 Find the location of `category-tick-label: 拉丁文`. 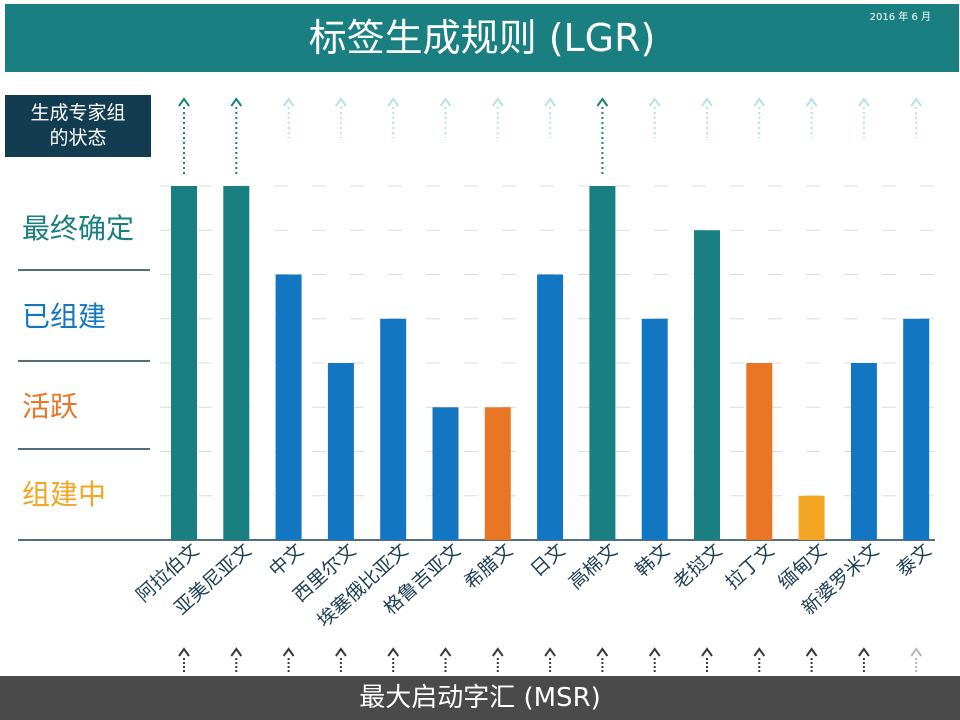

category-tick-label: 拉丁文 is located at coordinates (750, 566).